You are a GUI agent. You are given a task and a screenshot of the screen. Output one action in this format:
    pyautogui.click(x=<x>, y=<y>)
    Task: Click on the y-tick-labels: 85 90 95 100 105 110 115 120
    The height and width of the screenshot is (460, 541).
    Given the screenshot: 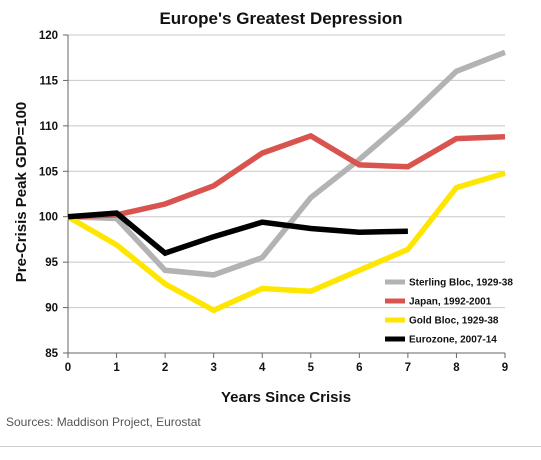 What is the action you would take?
    pyautogui.click(x=49, y=195)
    